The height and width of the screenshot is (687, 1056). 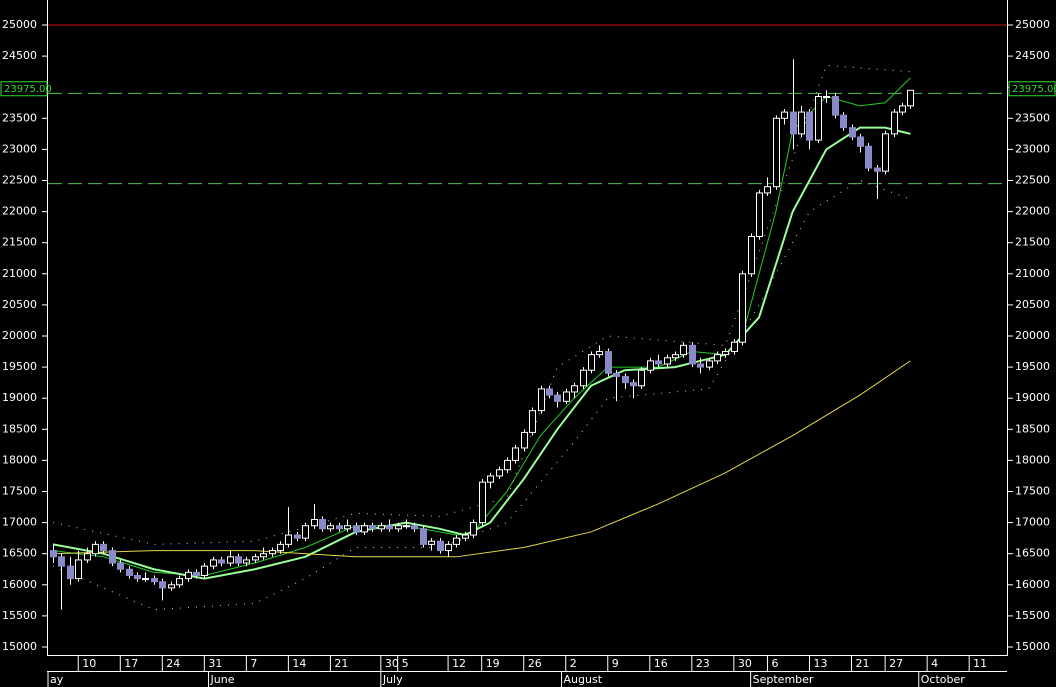 What do you see at coordinates (1032, 211) in the screenshot?
I see `y-tick-label-right: 22000` at bounding box center [1032, 211].